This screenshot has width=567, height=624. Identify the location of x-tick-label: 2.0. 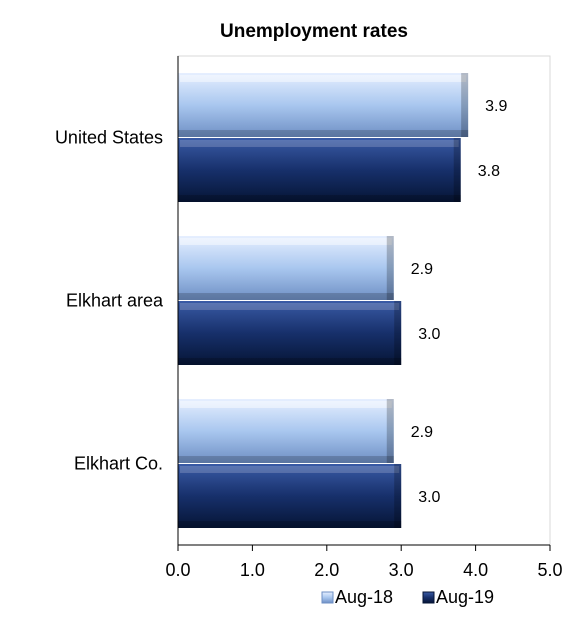
(326, 570).